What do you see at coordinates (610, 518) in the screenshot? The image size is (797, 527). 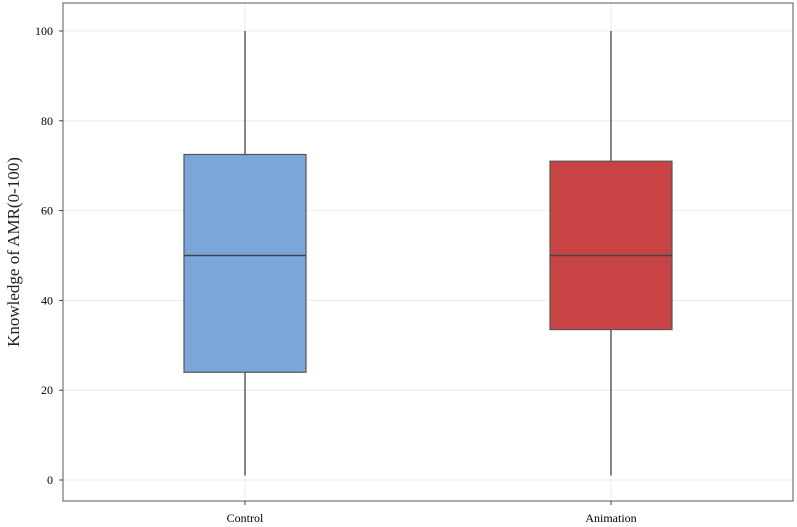 I see `x-tick-label-animation: Animation` at bounding box center [610, 518].